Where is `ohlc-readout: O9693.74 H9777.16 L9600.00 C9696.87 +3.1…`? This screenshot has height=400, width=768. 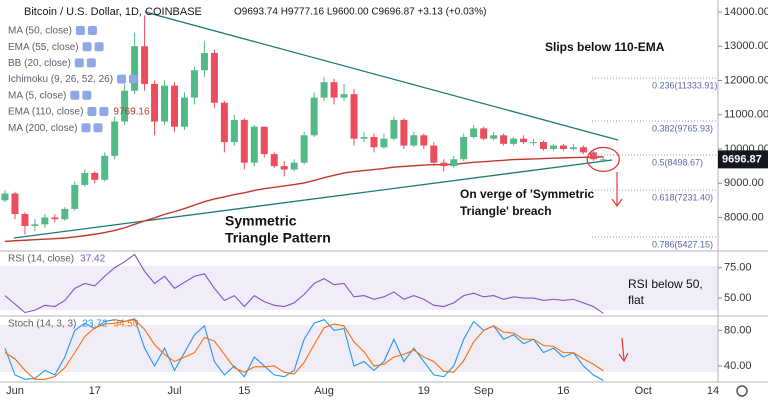 ohlc-readout: O9693.74 H9777.16 L9600.00 C9696.87 +3.1… is located at coordinates (360, 12).